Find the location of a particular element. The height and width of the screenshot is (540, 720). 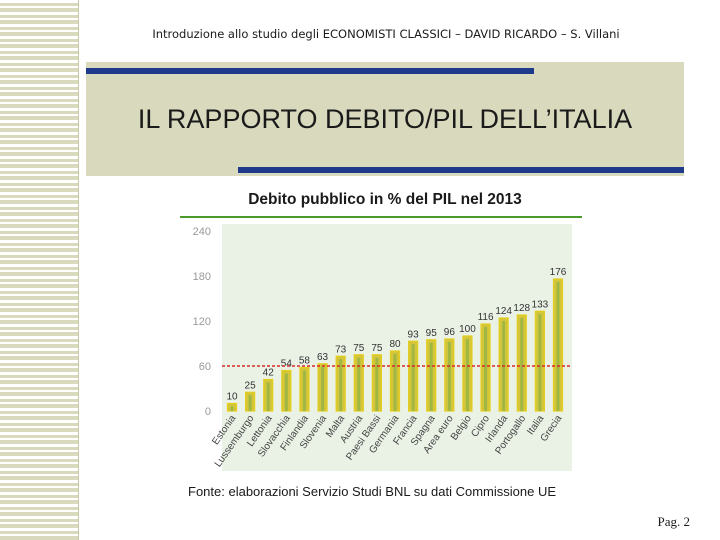

y-tick-label: 60 is located at coordinates (205, 367).